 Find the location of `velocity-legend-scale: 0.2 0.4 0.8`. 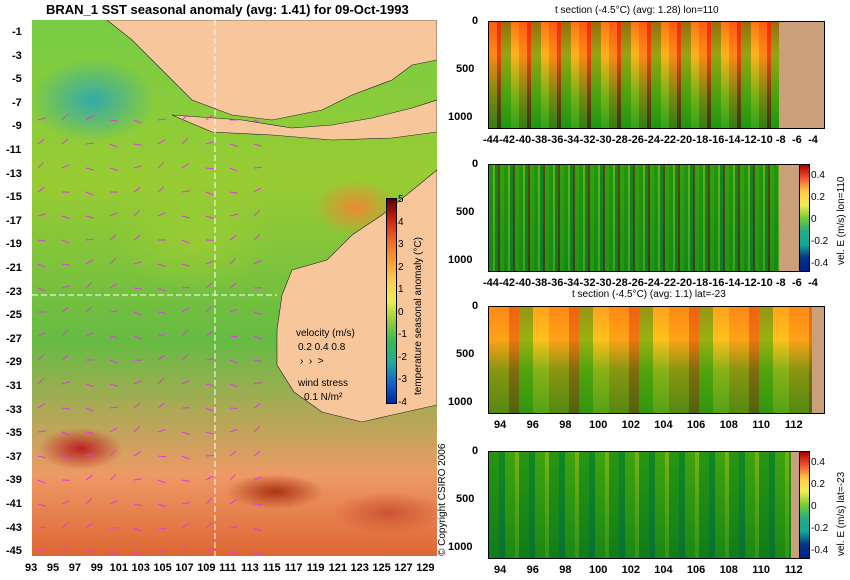

velocity-legend-scale: 0.2 0.4 0.8 is located at coordinates (322, 347).